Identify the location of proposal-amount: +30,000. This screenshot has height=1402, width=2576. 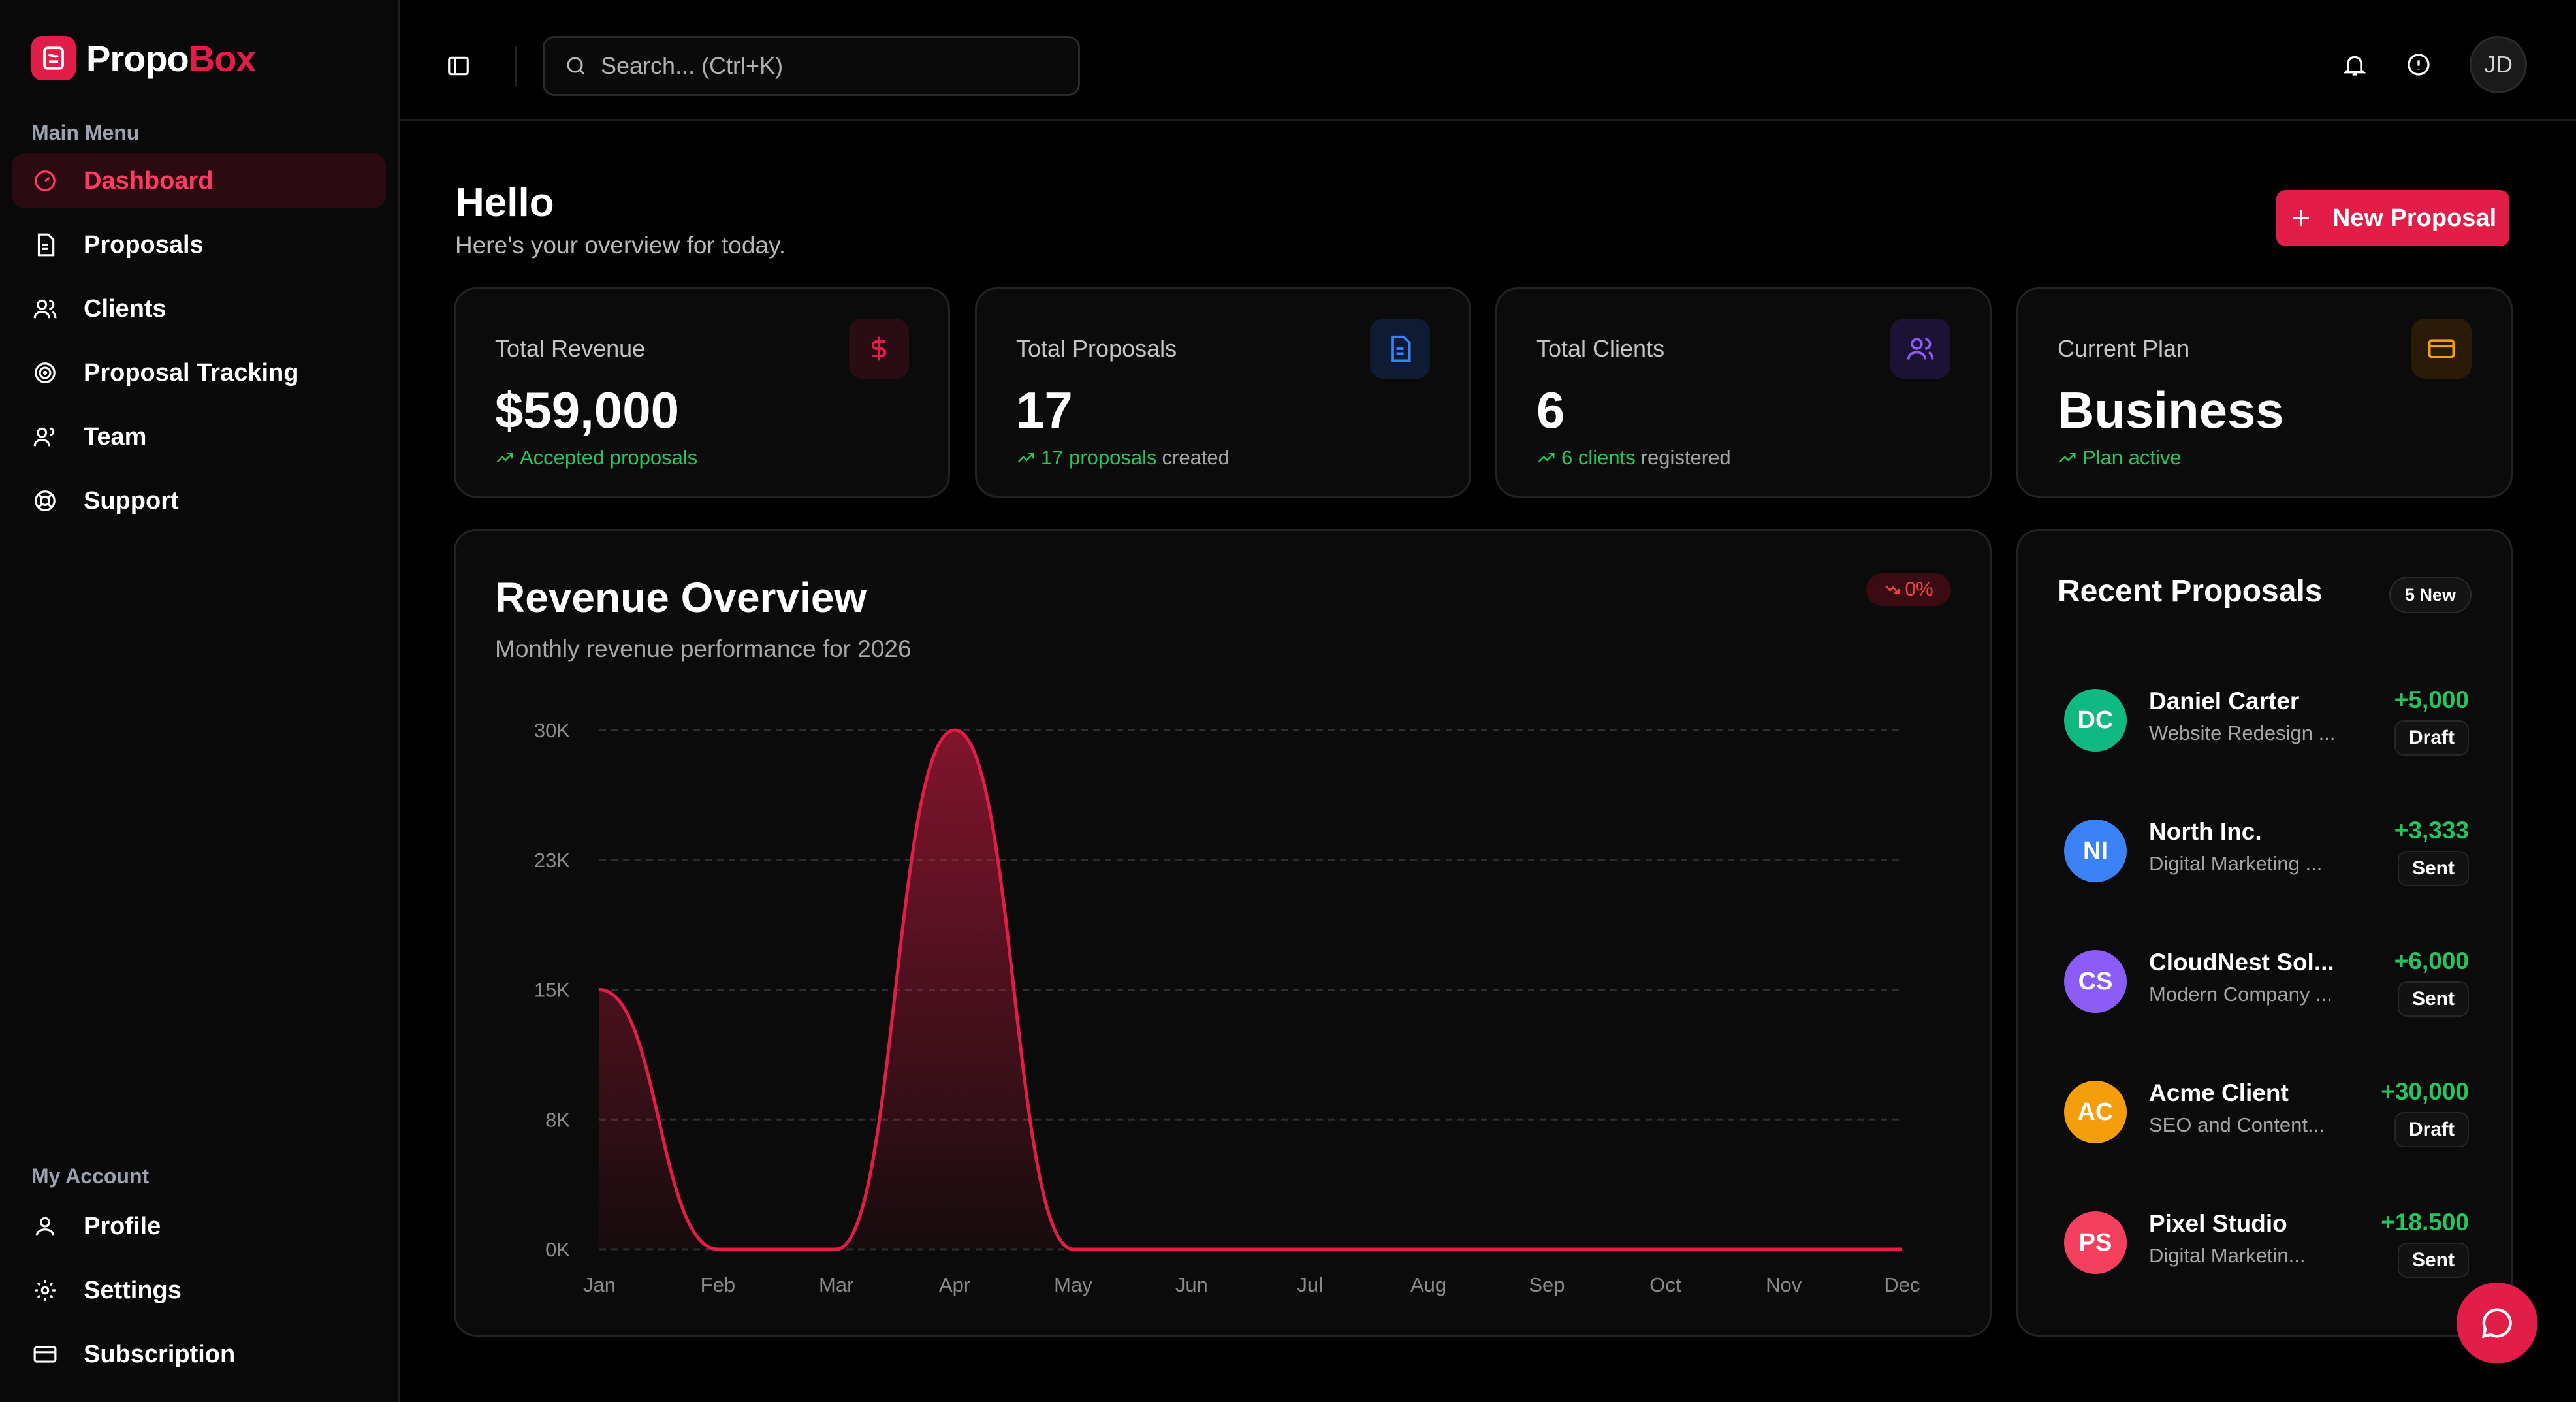
(2425, 1091).